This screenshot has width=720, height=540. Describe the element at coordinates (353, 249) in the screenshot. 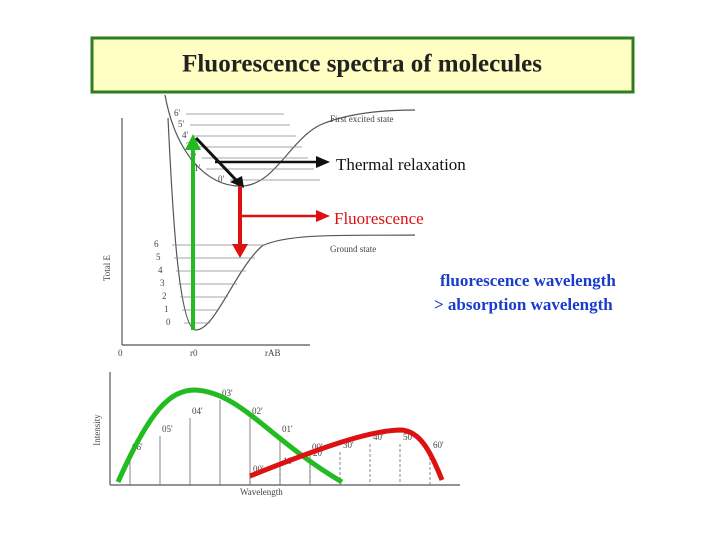

I see `ground-label: Ground state` at that location.